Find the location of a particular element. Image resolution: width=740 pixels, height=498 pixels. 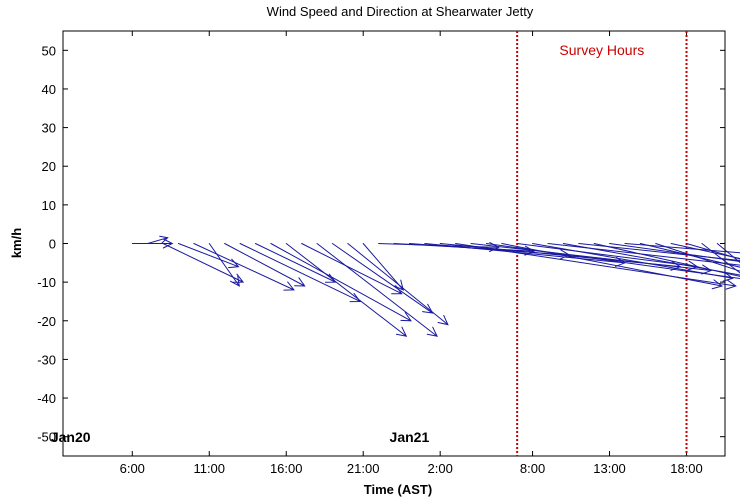

x-tick-label: 18:00 is located at coordinates (686, 468).